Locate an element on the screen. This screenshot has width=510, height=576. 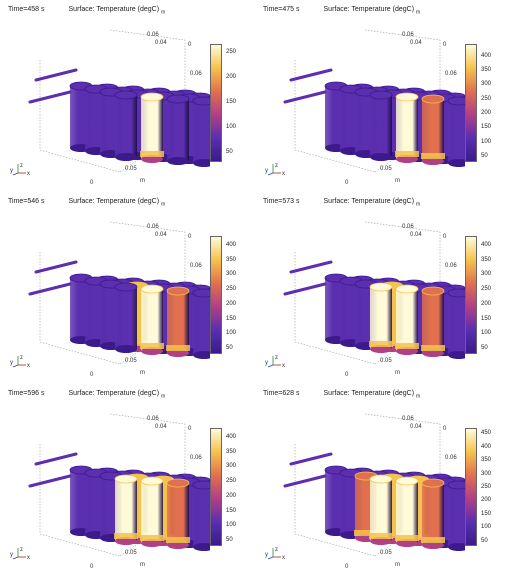
svg-text: z is located at coordinates (21, 358).